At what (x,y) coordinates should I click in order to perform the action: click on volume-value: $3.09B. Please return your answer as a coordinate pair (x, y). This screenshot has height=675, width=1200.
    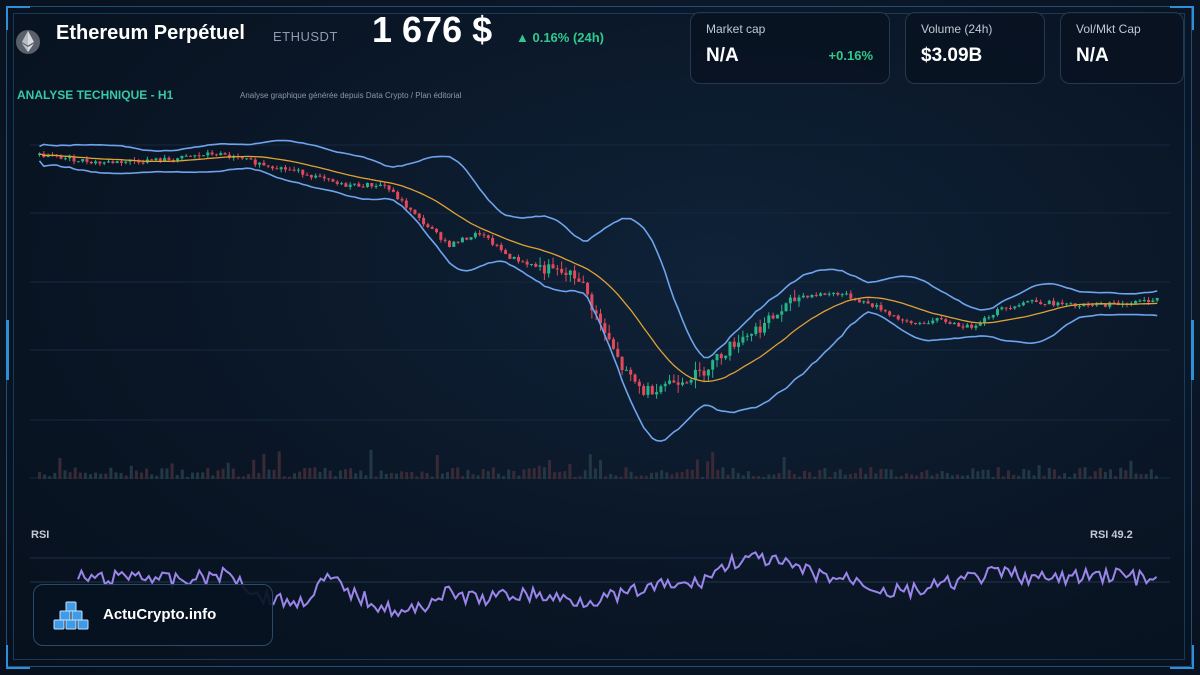
    Looking at the image, I should click on (952, 55).